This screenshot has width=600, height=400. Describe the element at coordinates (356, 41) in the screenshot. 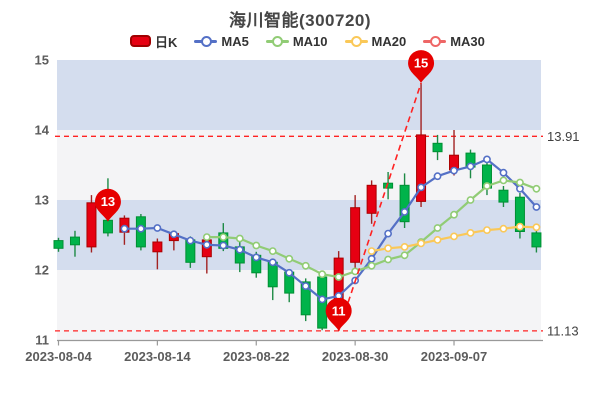

I see `ma20-legend-icon` at that location.